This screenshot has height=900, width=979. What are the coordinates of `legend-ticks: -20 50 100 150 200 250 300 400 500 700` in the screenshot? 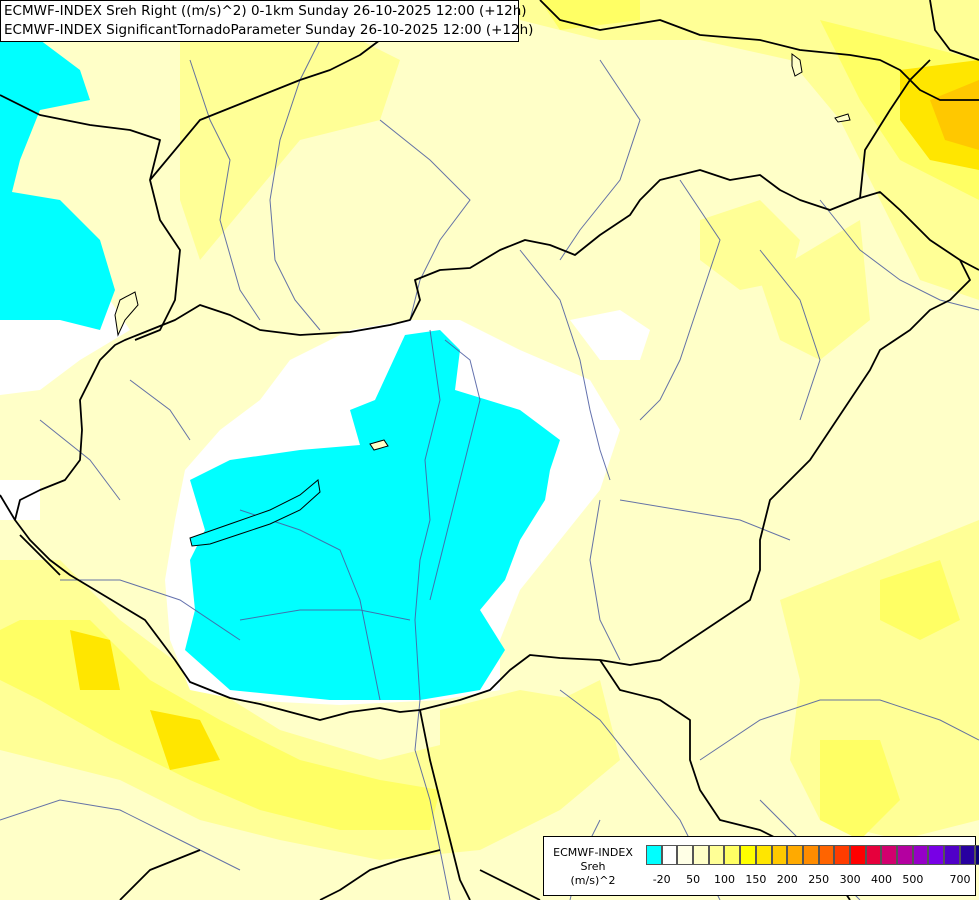 It's located at (808, 881).